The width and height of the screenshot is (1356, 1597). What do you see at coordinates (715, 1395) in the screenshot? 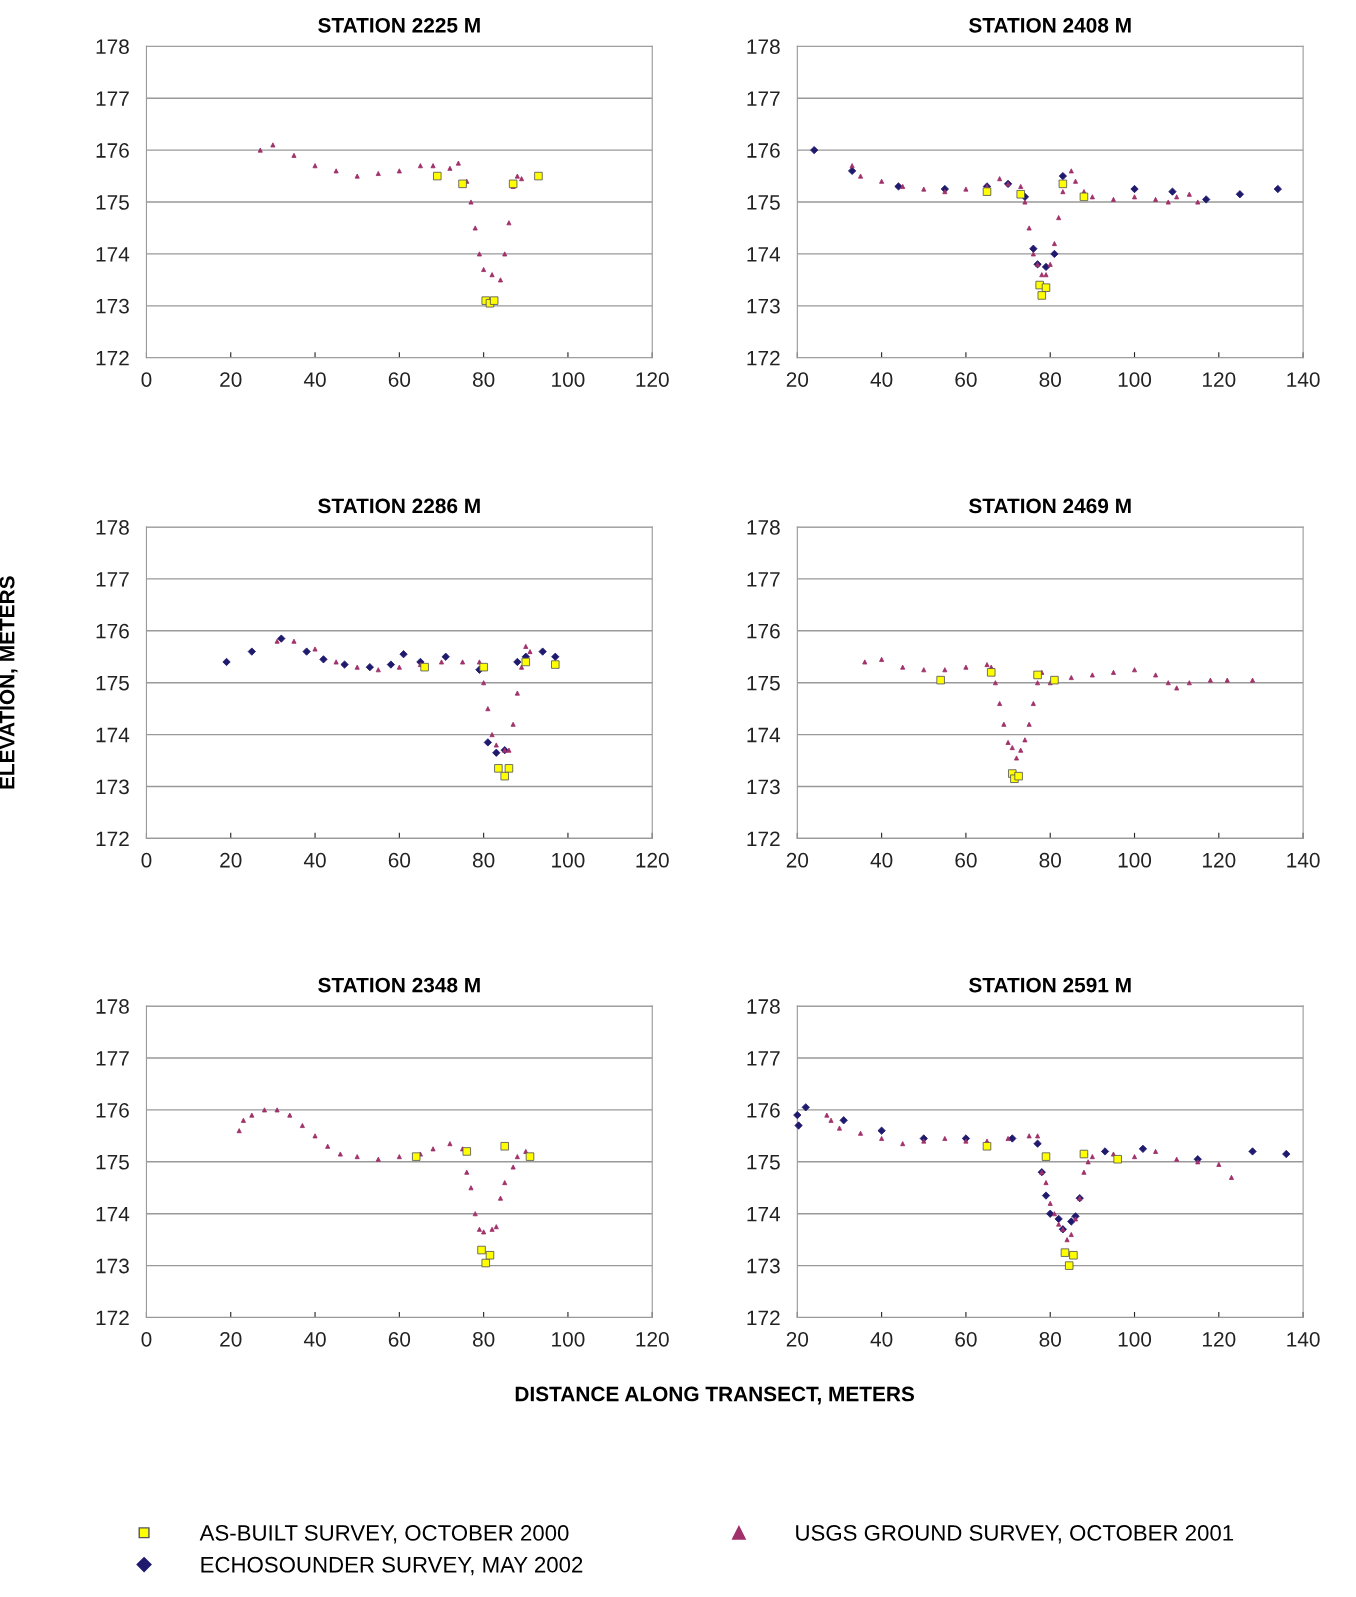
I see `x-axis-title: DISTANCE ALONG TRANSECT, METERS` at bounding box center [715, 1395].